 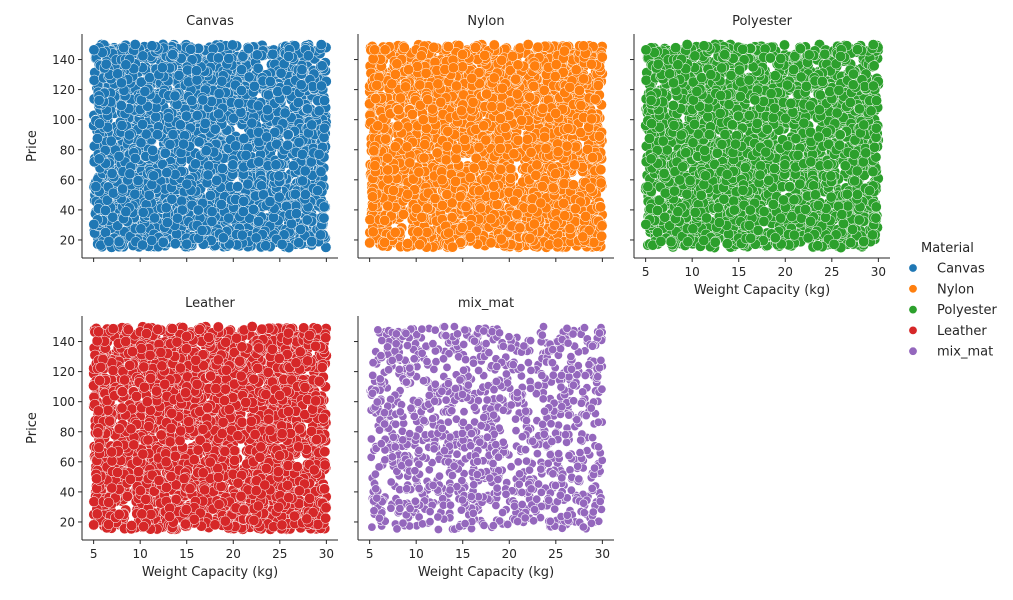 What do you see at coordinates (210, 21) in the screenshot?
I see `panel-title: Canvas` at bounding box center [210, 21].